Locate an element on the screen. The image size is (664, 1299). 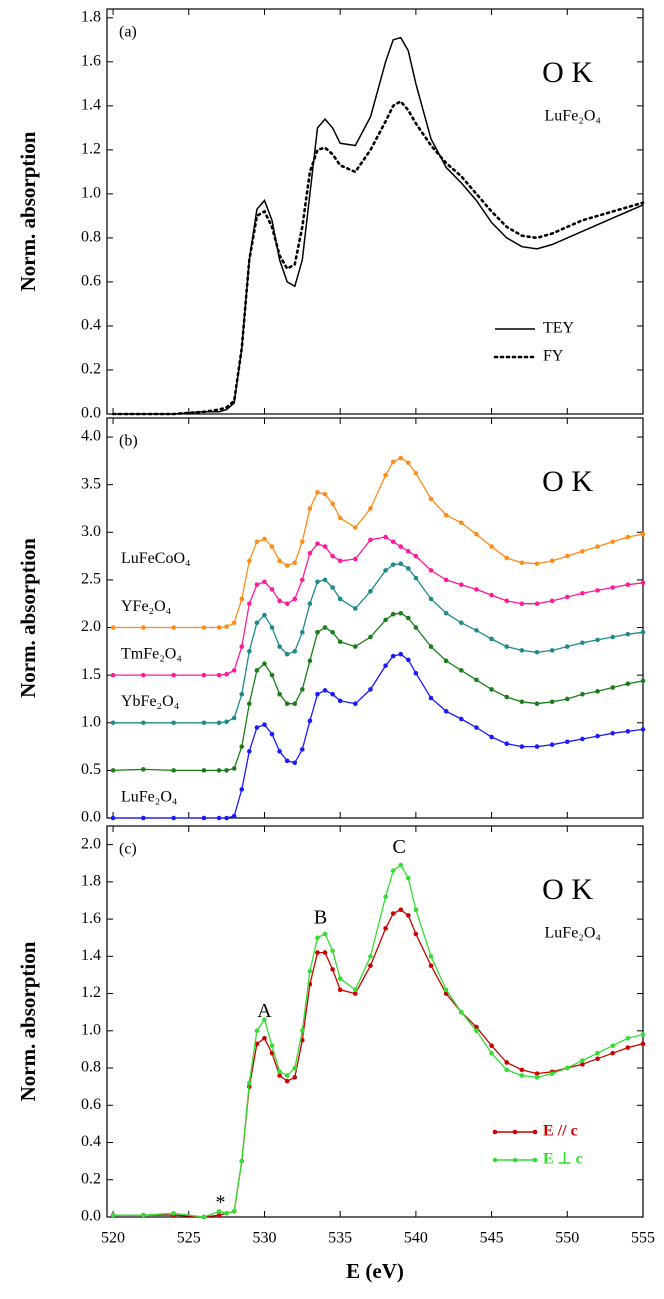
legend-label: E ⊥ c is located at coordinates (563, 1159).